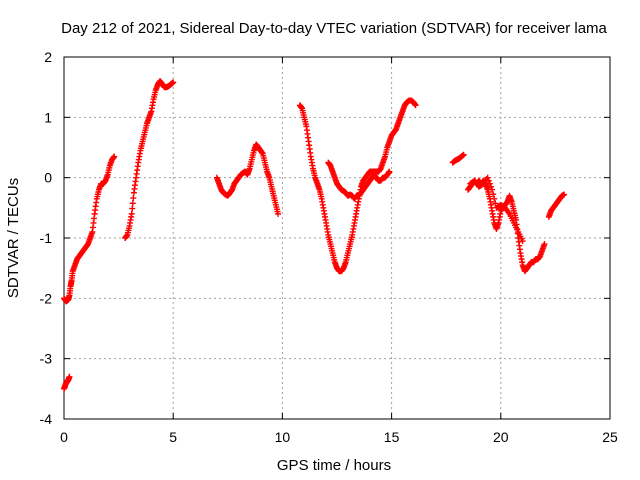  I want to click on y-tick-label: 1, so click(48, 117).